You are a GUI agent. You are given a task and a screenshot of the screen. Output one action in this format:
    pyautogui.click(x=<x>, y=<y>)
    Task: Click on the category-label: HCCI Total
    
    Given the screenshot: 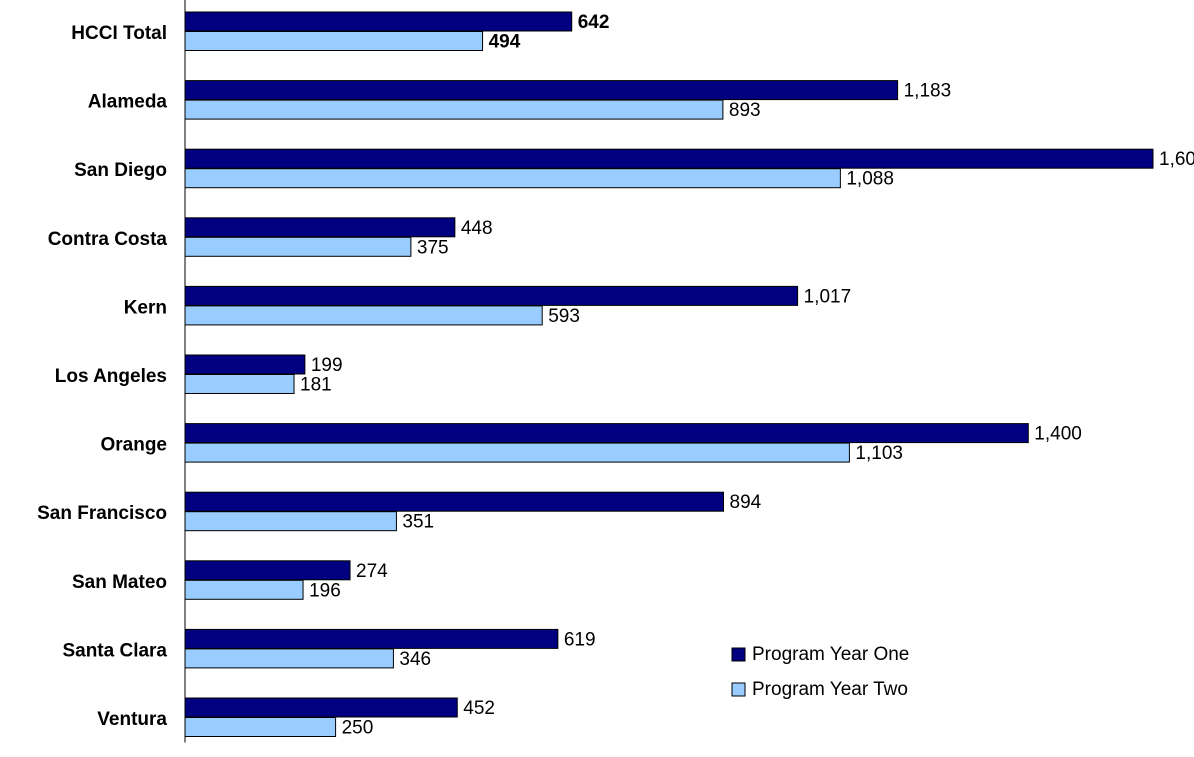 What is the action you would take?
    pyautogui.click(x=119, y=33)
    